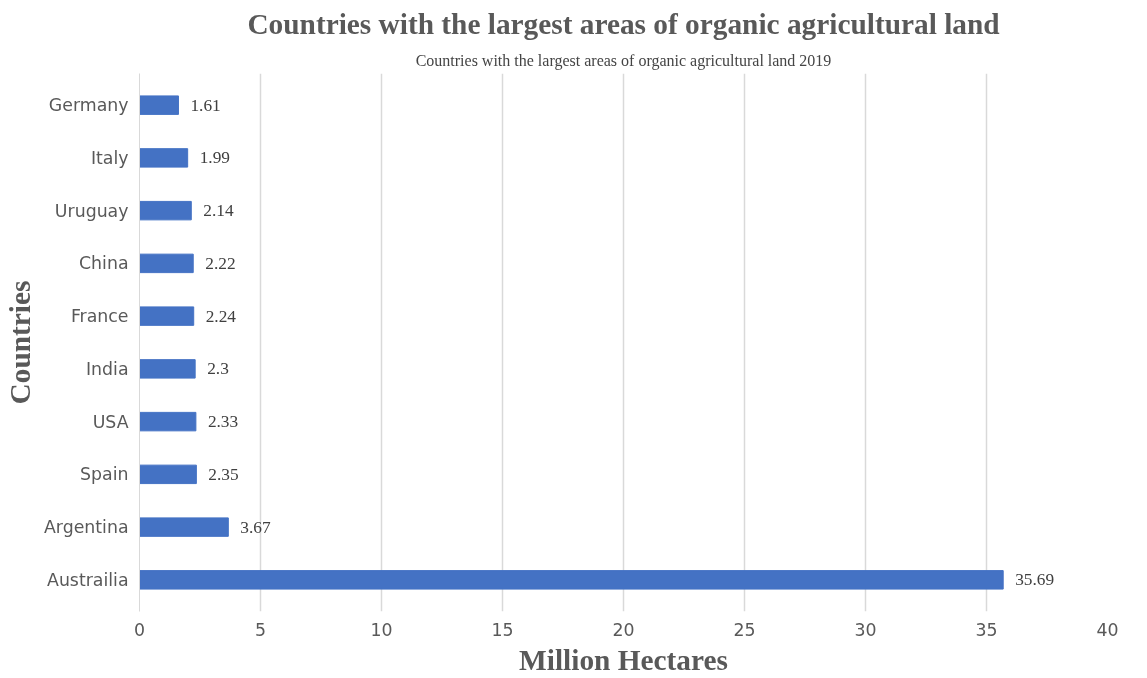  What do you see at coordinates (381, 629) in the screenshot?
I see `x-tick-label: 10` at bounding box center [381, 629].